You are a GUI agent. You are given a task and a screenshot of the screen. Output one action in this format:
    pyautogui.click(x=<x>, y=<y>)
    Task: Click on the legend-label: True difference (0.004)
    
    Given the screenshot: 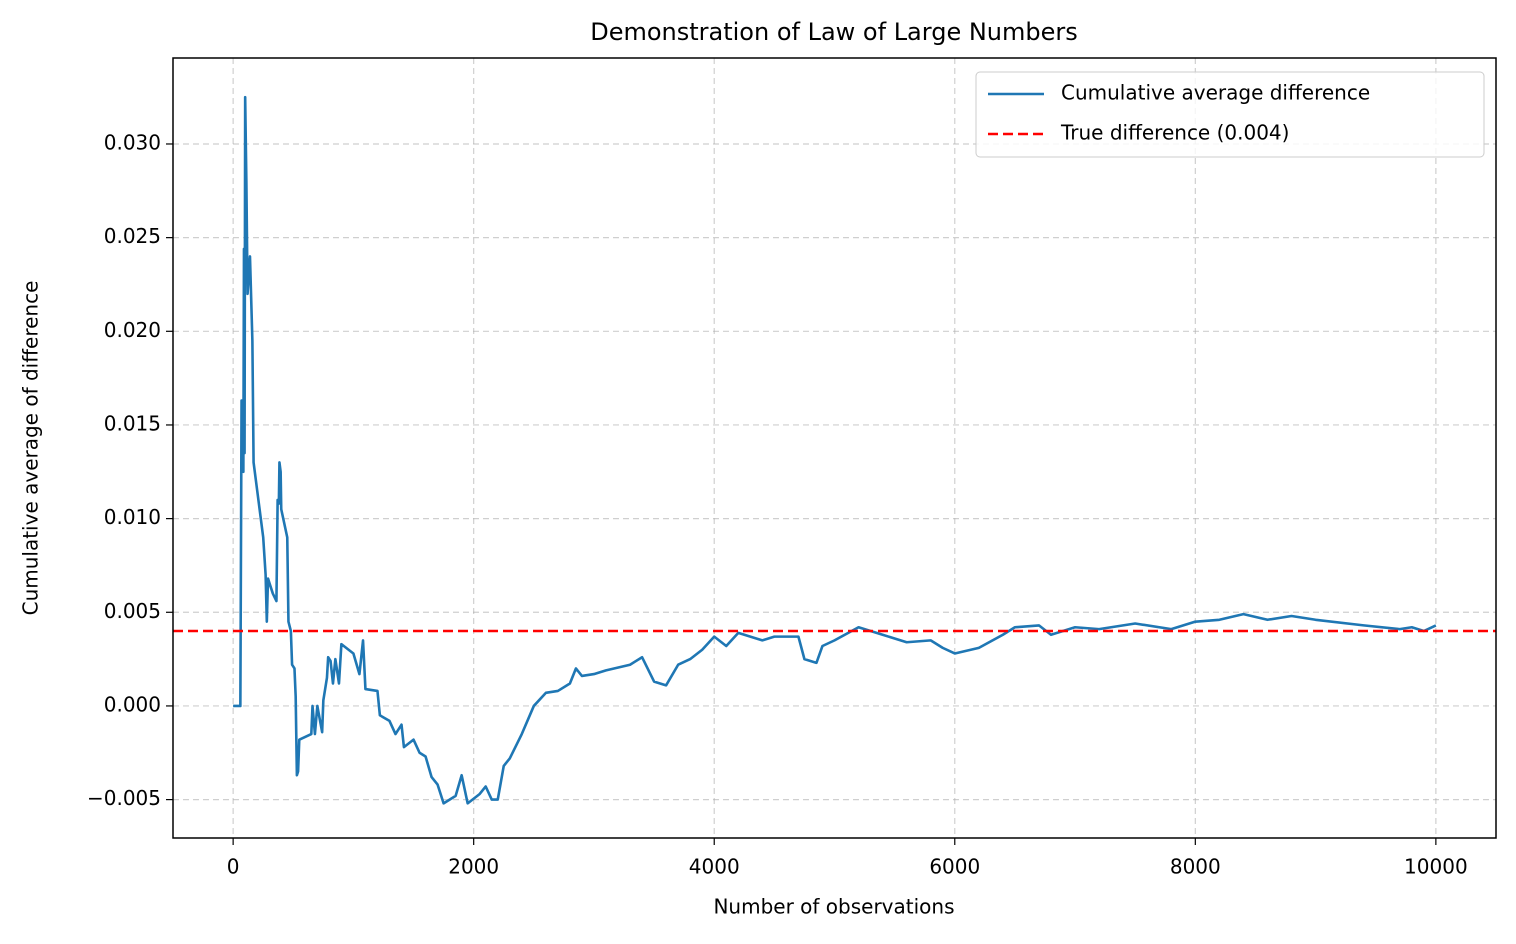 What is the action you would take?
    pyautogui.click(x=1174, y=133)
    